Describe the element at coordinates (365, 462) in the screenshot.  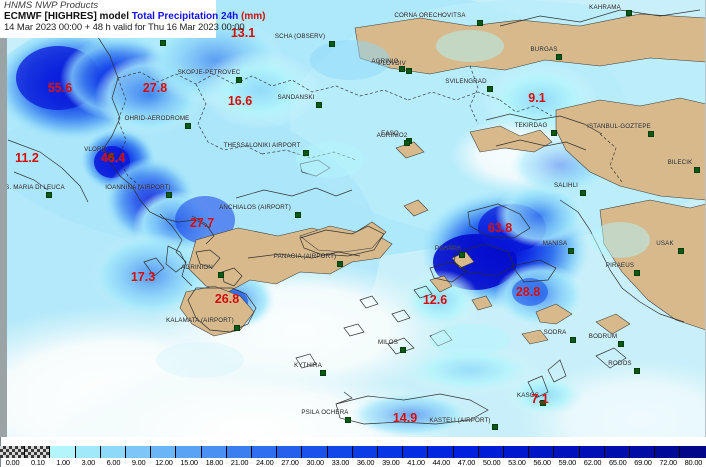
I see `colorbar-tick-36.00: 36.00` at that location.